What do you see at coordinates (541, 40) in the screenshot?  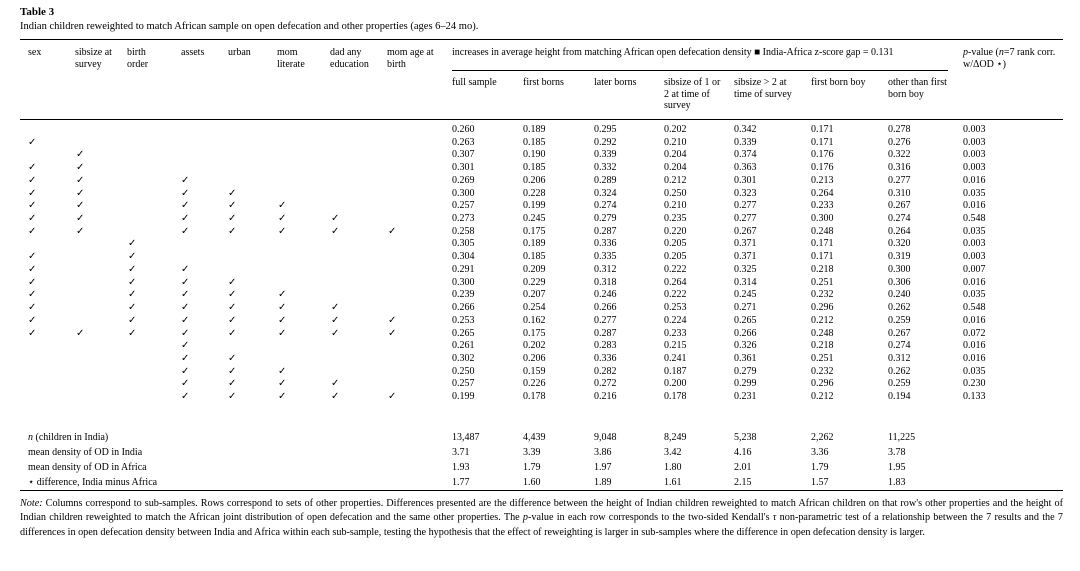 I see `rule-top` at bounding box center [541, 40].